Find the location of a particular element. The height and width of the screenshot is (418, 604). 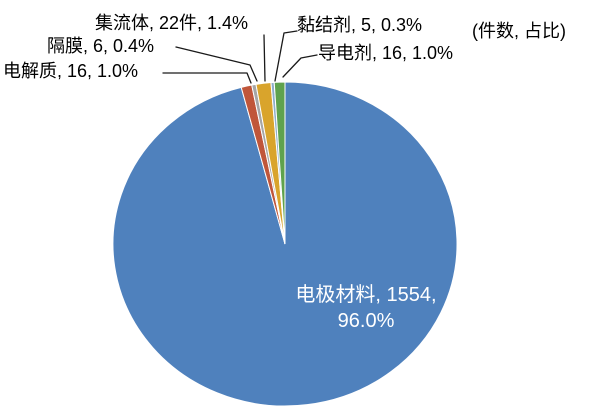

label-conductive-agent: 导电剂, 16, 1.0% is located at coordinates (386, 53).